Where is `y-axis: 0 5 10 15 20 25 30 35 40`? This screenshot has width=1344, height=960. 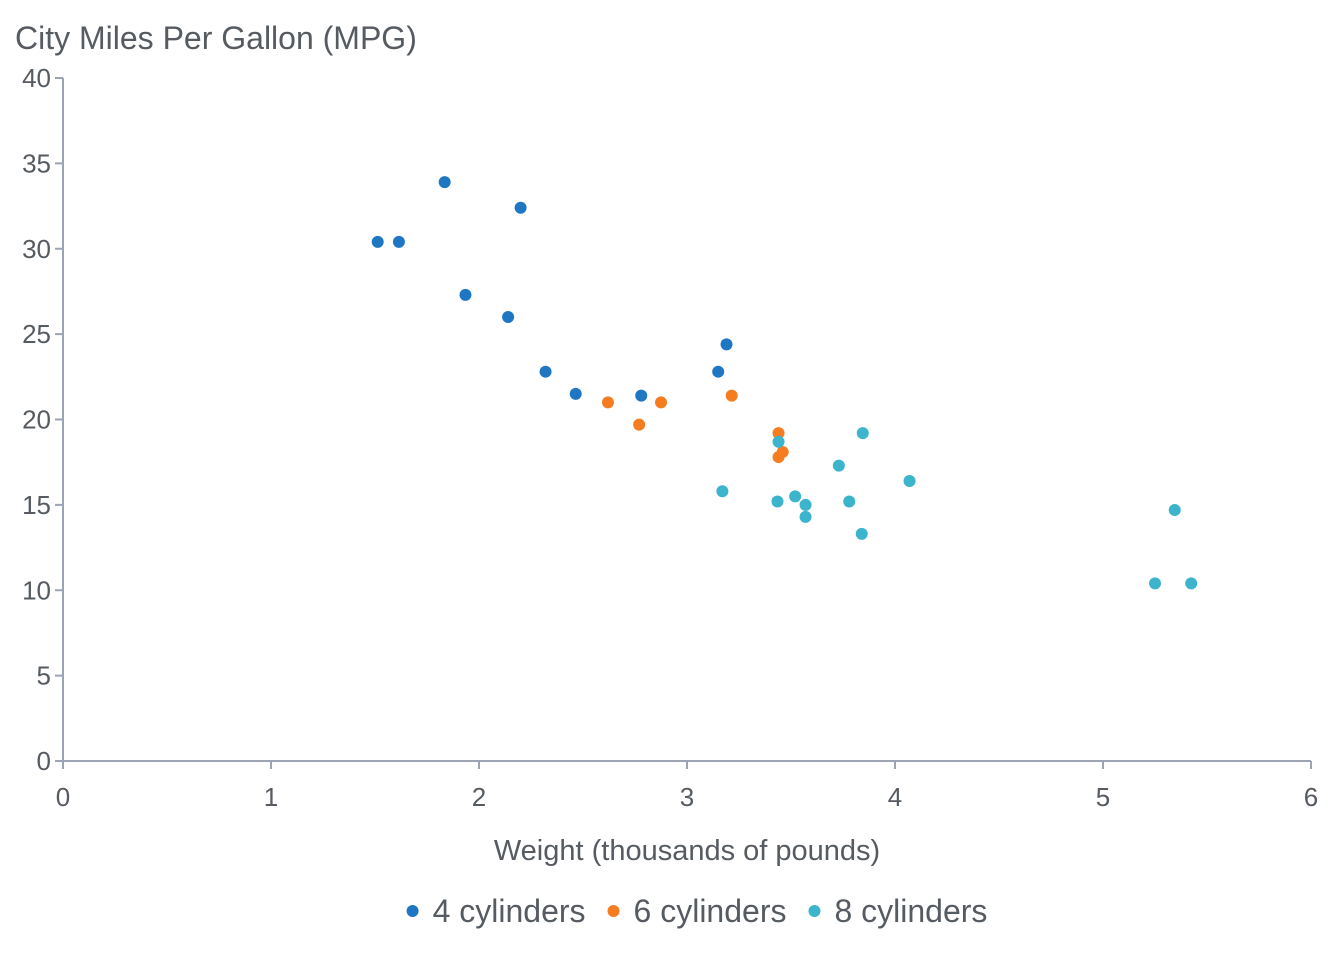 y-axis: 0 5 10 15 20 25 30 35 40 is located at coordinates (43, 419).